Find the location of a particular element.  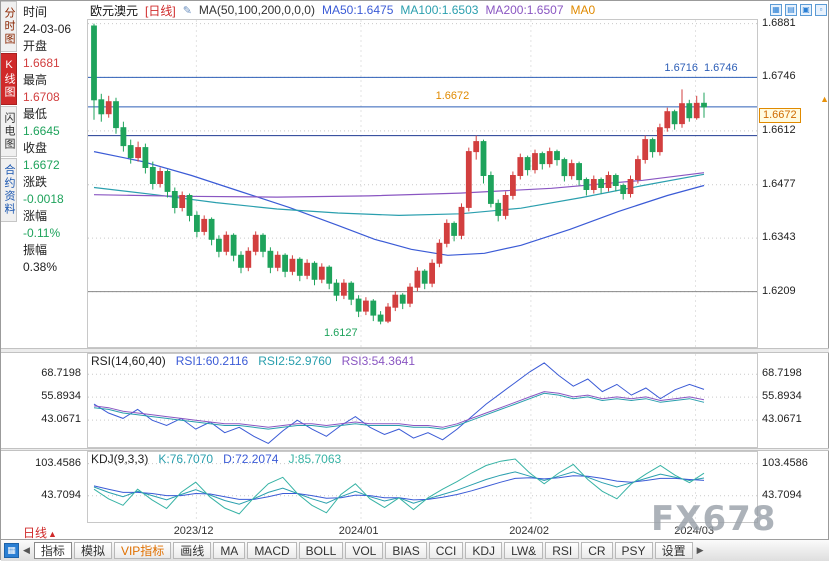

quote-label: 涨跌 is located at coordinates (35, 182).